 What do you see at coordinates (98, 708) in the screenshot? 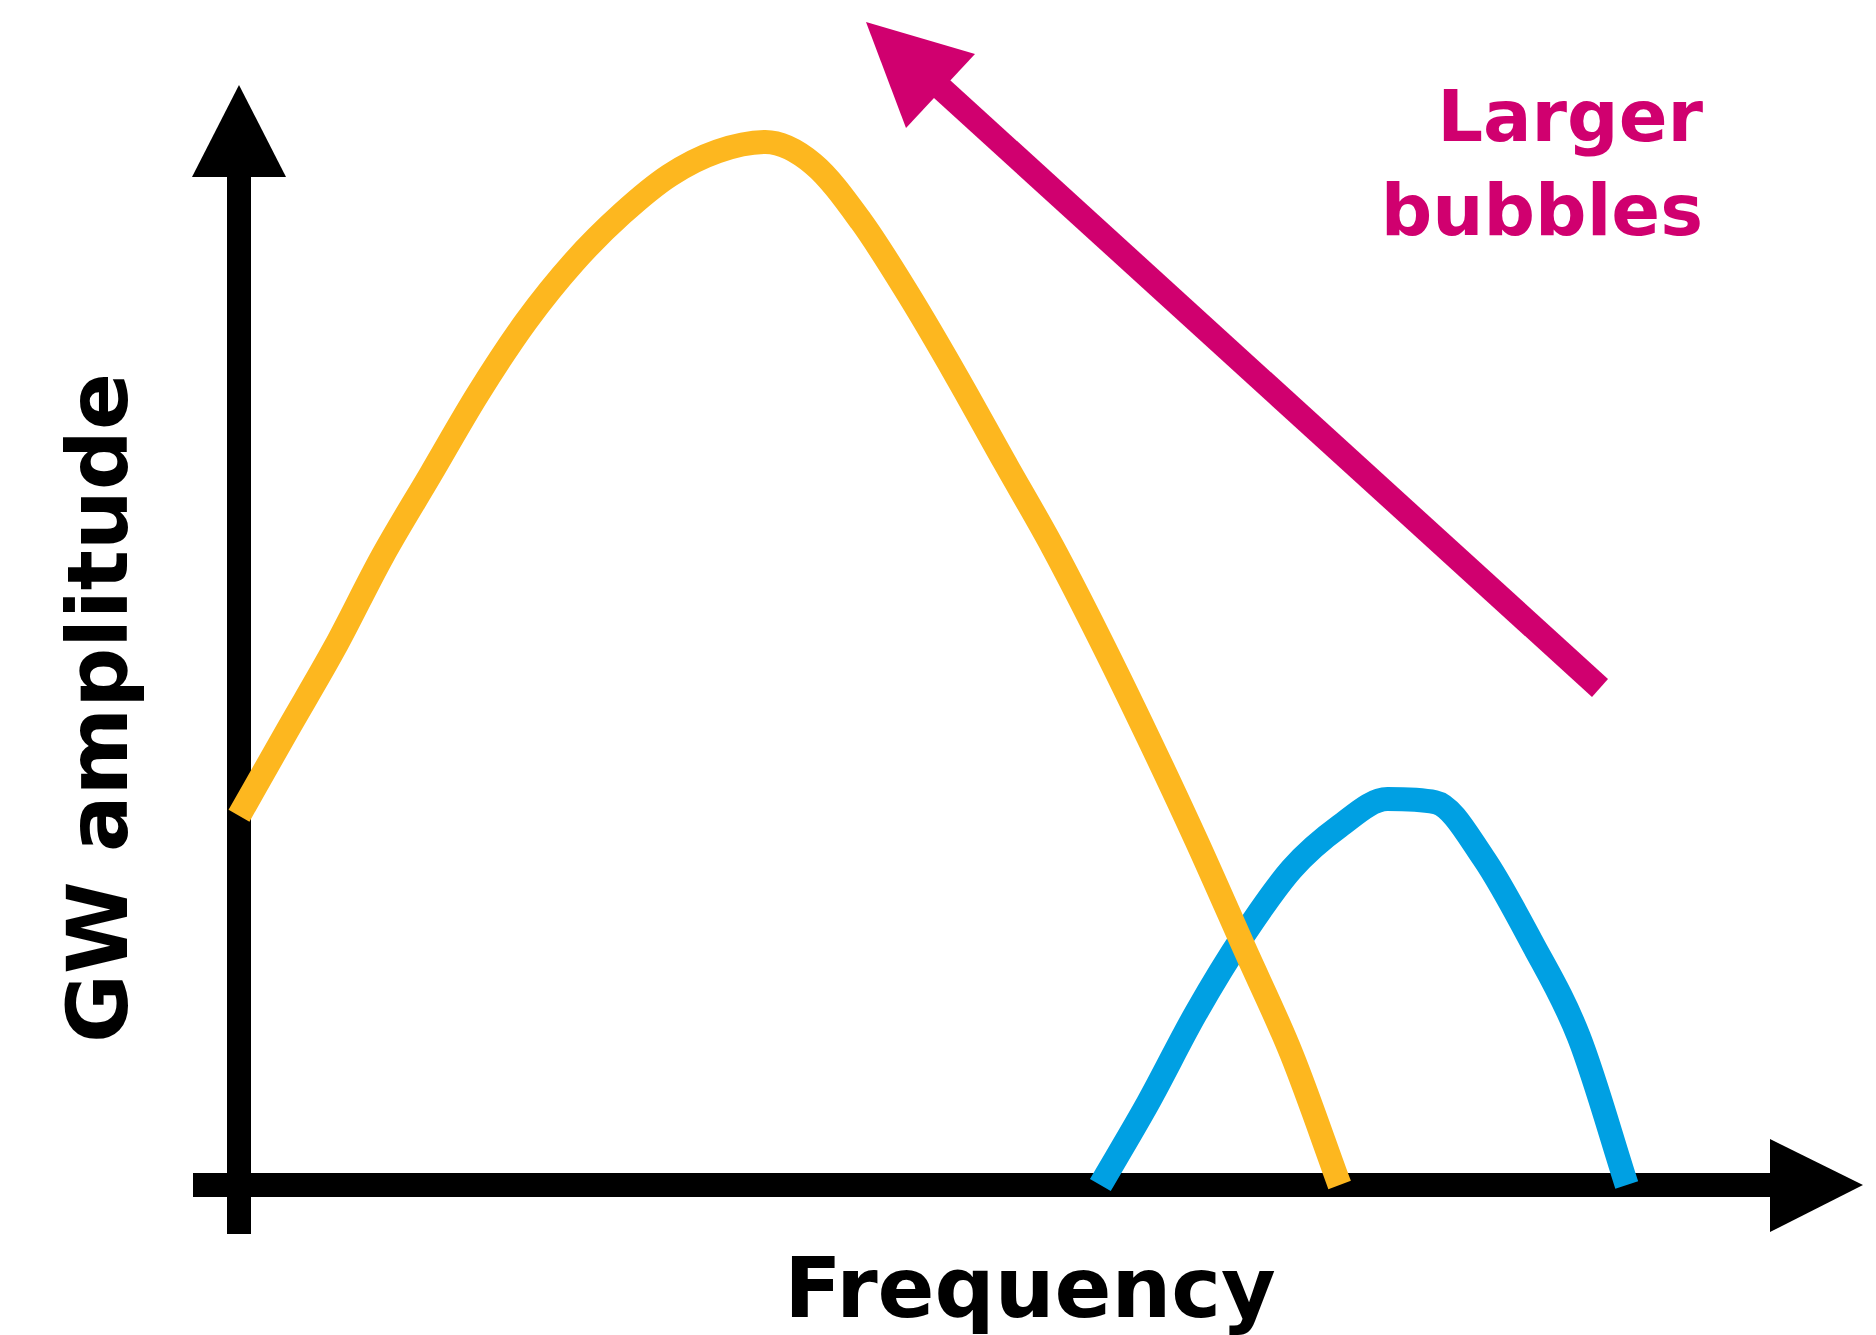
I see `y-axis-title: GW amplitude` at bounding box center [98, 708].